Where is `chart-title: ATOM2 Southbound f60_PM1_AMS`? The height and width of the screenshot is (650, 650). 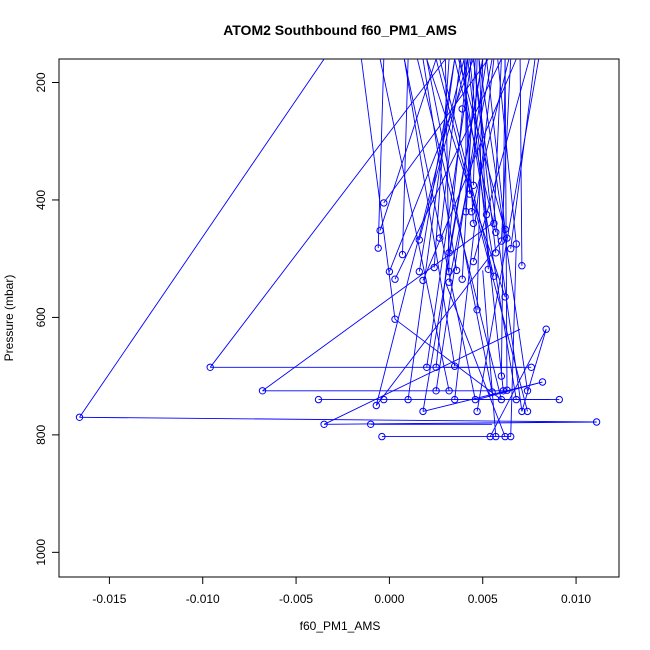 chart-title: ATOM2 Southbound f60_PM1_AMS is located at coordinates (340, 30).